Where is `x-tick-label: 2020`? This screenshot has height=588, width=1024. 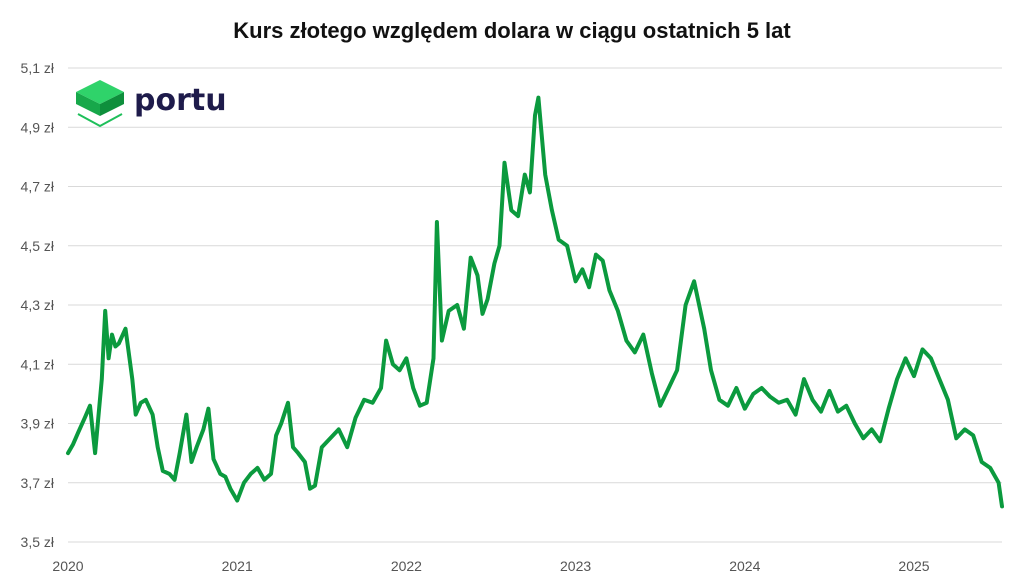
x-tick-label: 2020 is located at coordinates (67, 566).